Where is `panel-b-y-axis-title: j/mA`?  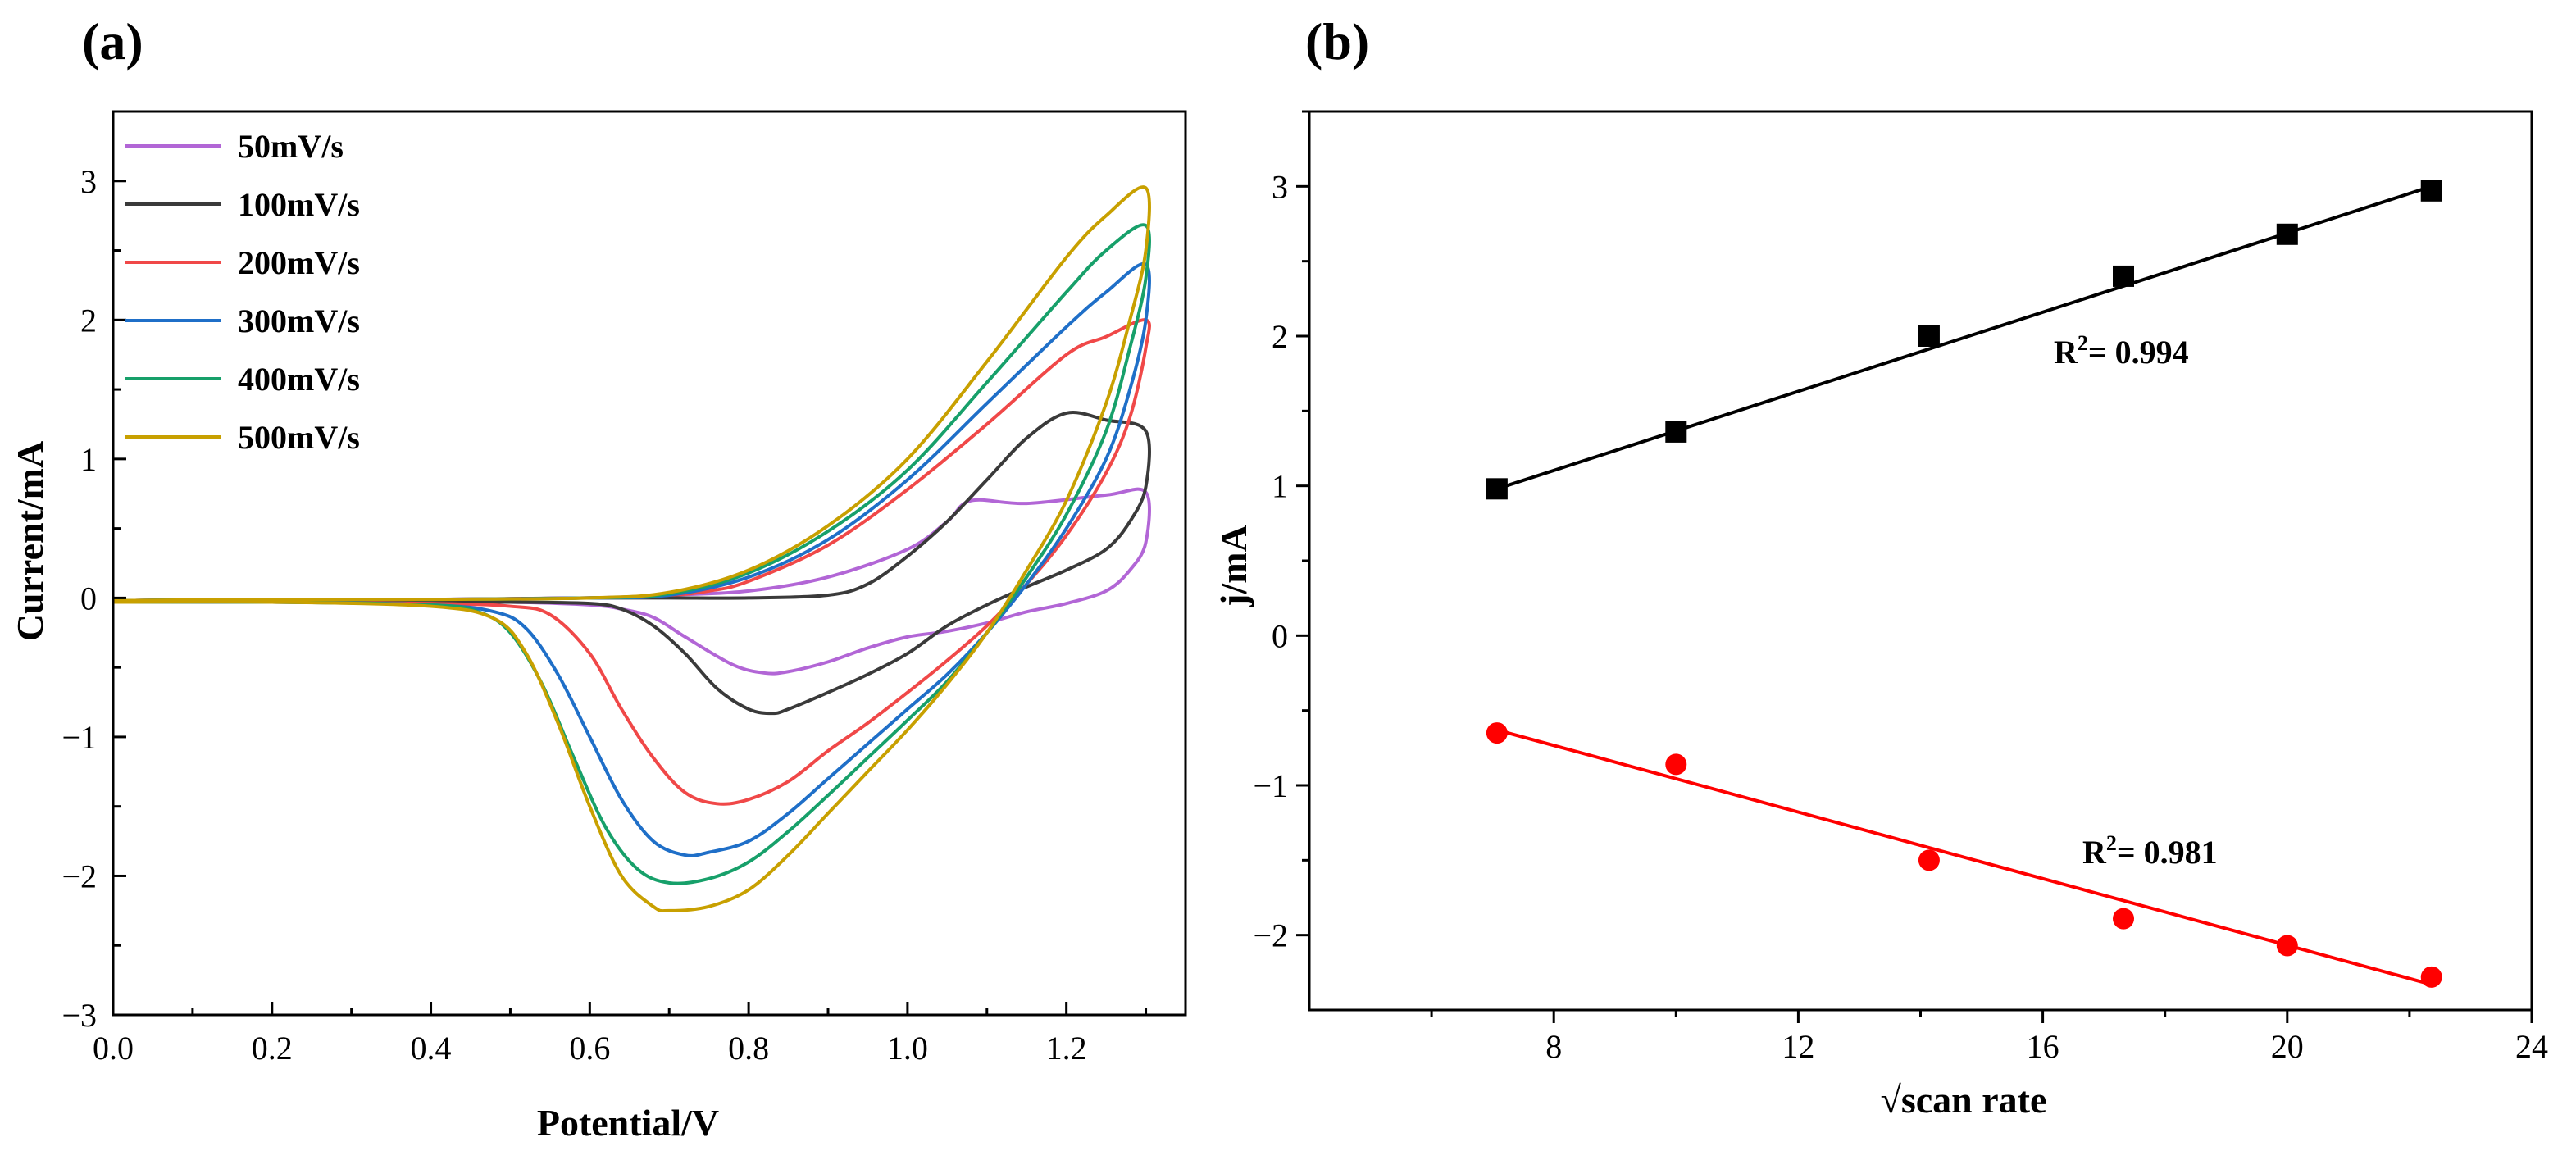 panel-b-y-axis-title: j/mA is located at coordinates (1233, 566).